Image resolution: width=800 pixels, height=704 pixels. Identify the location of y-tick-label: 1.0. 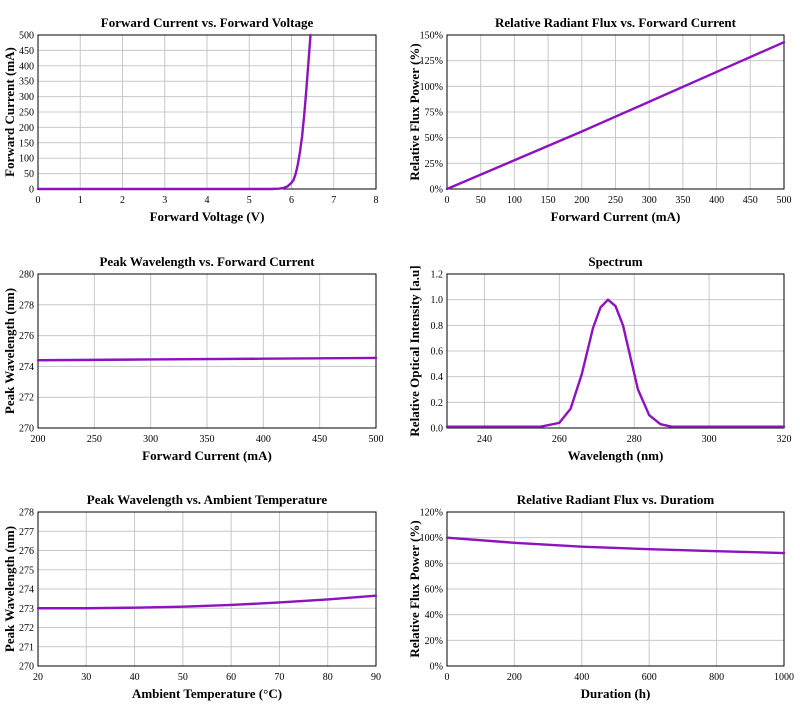
(437, 300).